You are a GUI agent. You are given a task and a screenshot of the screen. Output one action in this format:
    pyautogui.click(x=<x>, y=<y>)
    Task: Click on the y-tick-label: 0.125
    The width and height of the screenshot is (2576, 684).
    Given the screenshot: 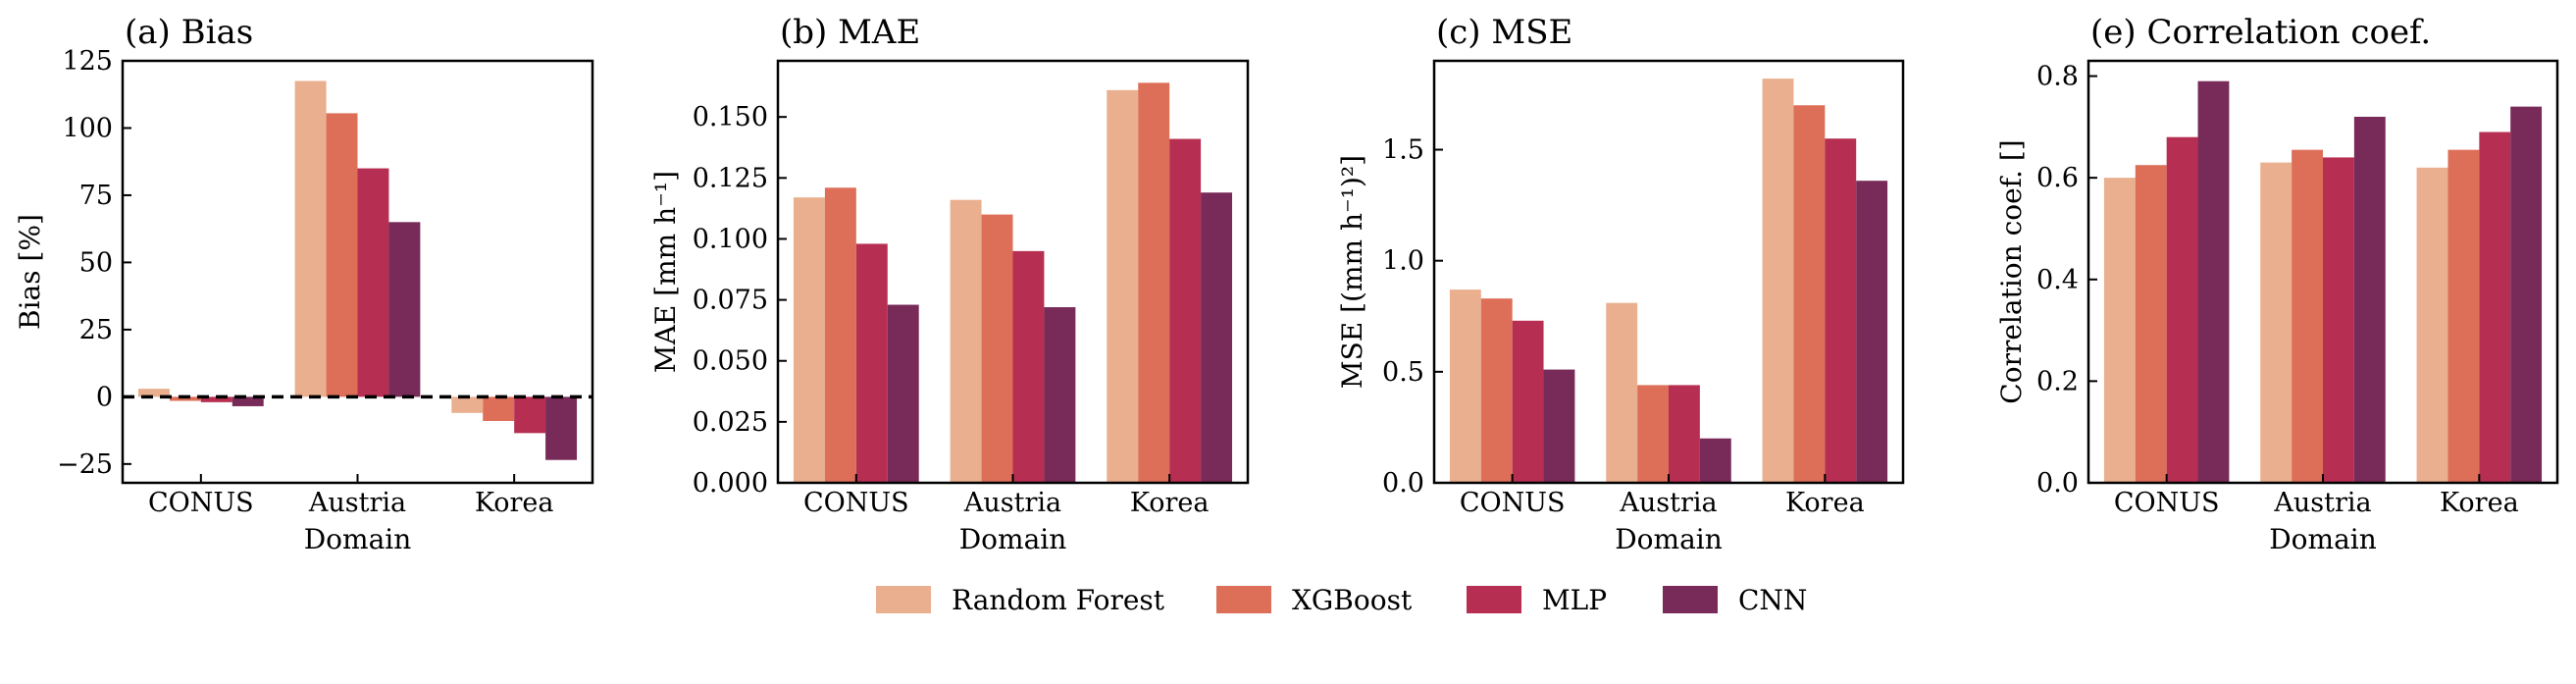 What is the action you would take?
    pyautogui.click(x=730, y=178)
    